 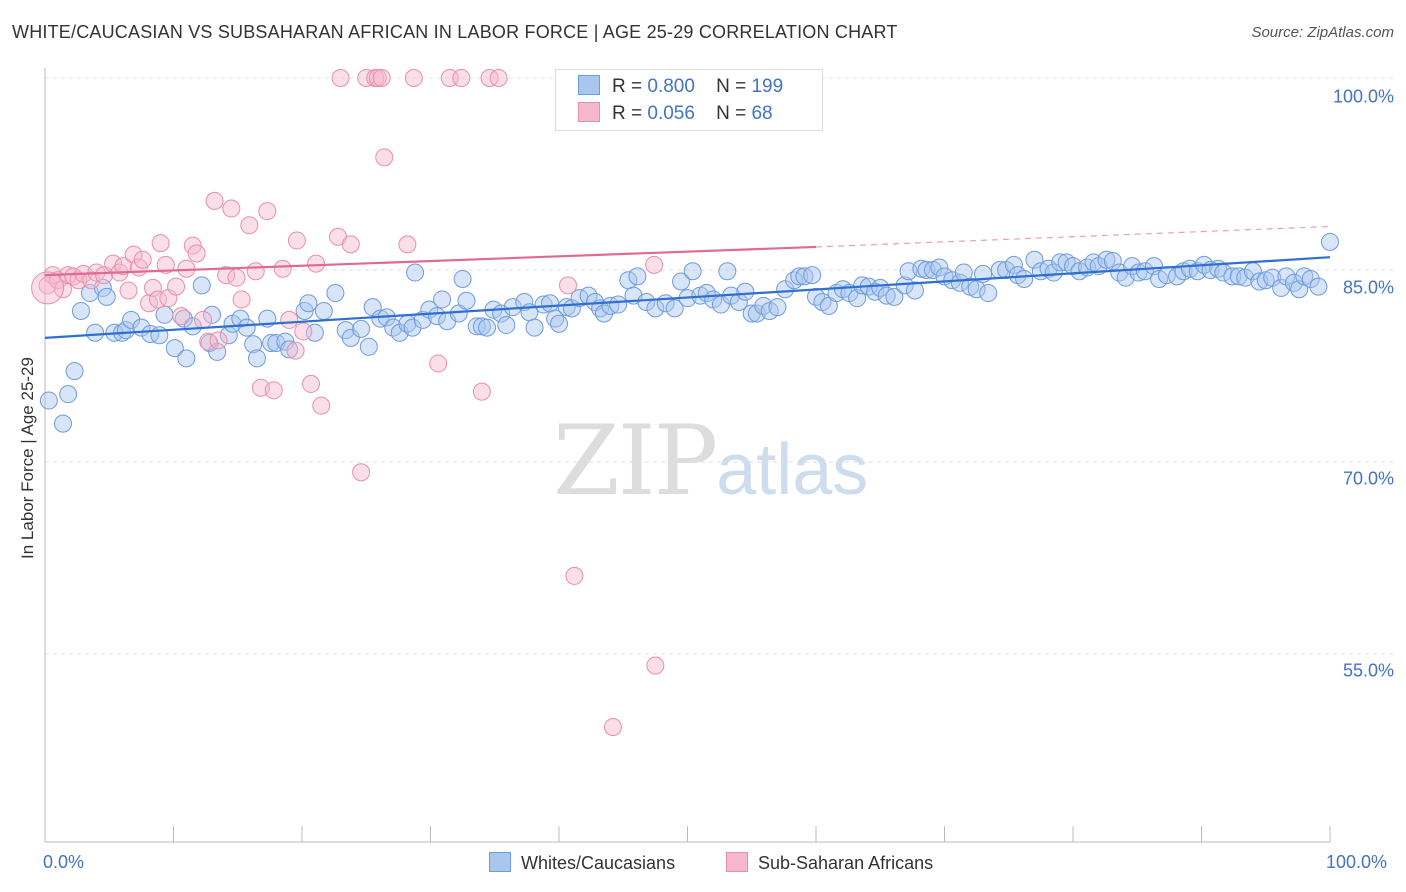 I want to click on legend-swatch-pink, so click(x=737, y=862).